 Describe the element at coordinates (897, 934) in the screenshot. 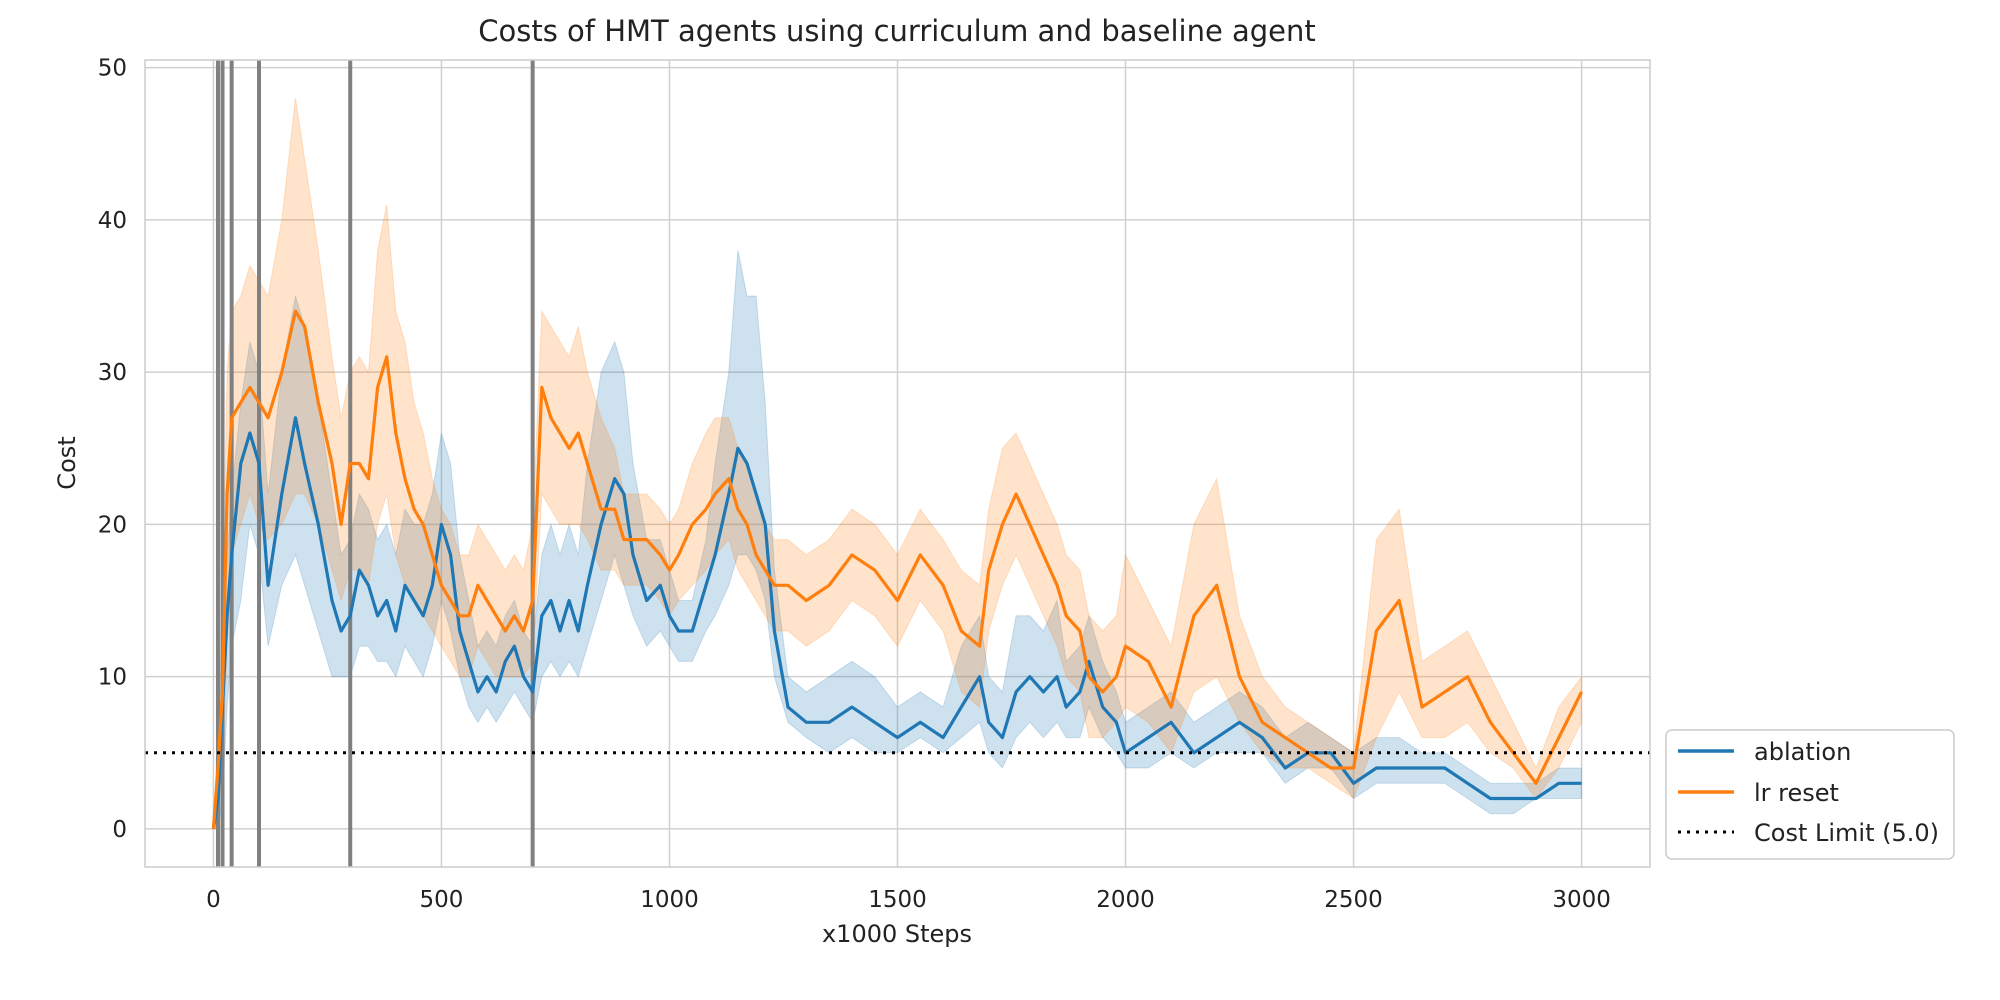

I see `x-axis-title: x1000 Steps` at that location.